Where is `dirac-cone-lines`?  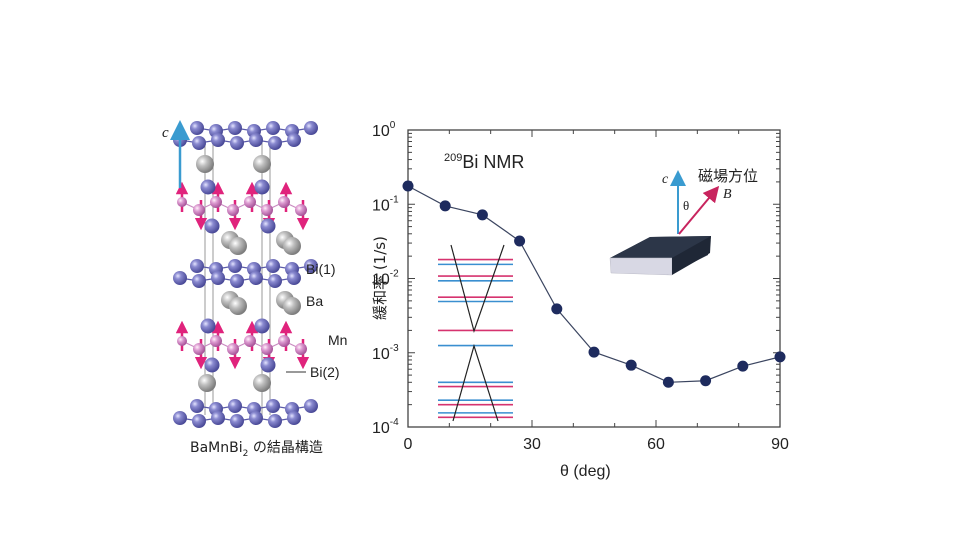
dirac-cone-lines is located at coordinates (477, 333).